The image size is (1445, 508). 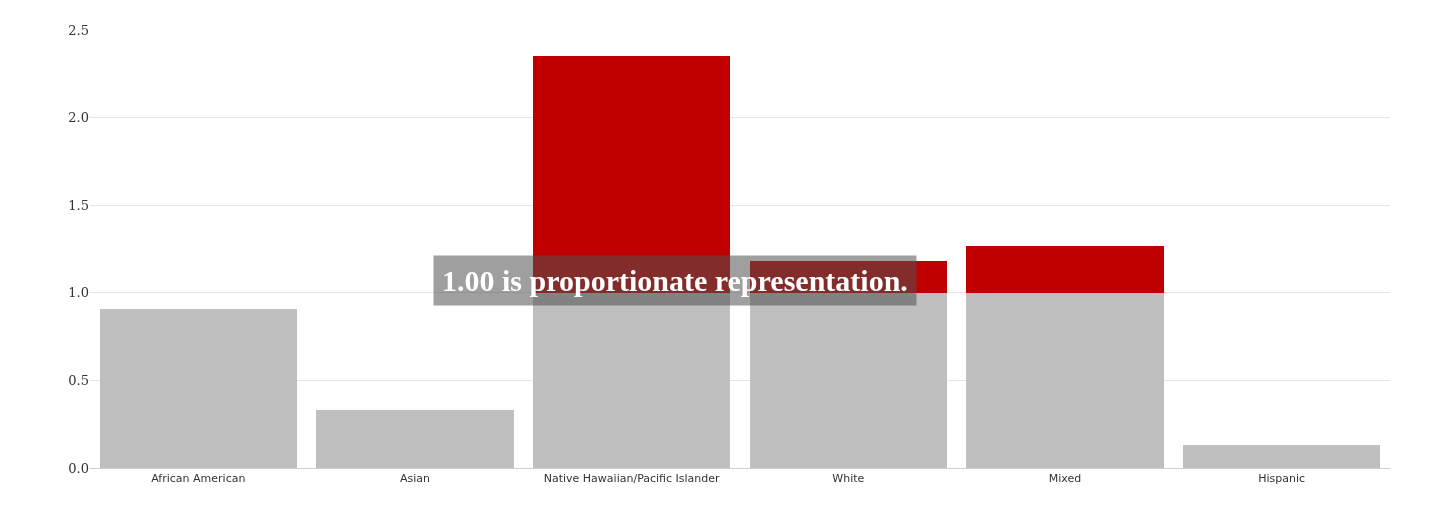 What do you see at coordinates (1282, 479) in the screenshot?
I see `x-tick-label: Hispanic` at bounding box center [1282, 479].